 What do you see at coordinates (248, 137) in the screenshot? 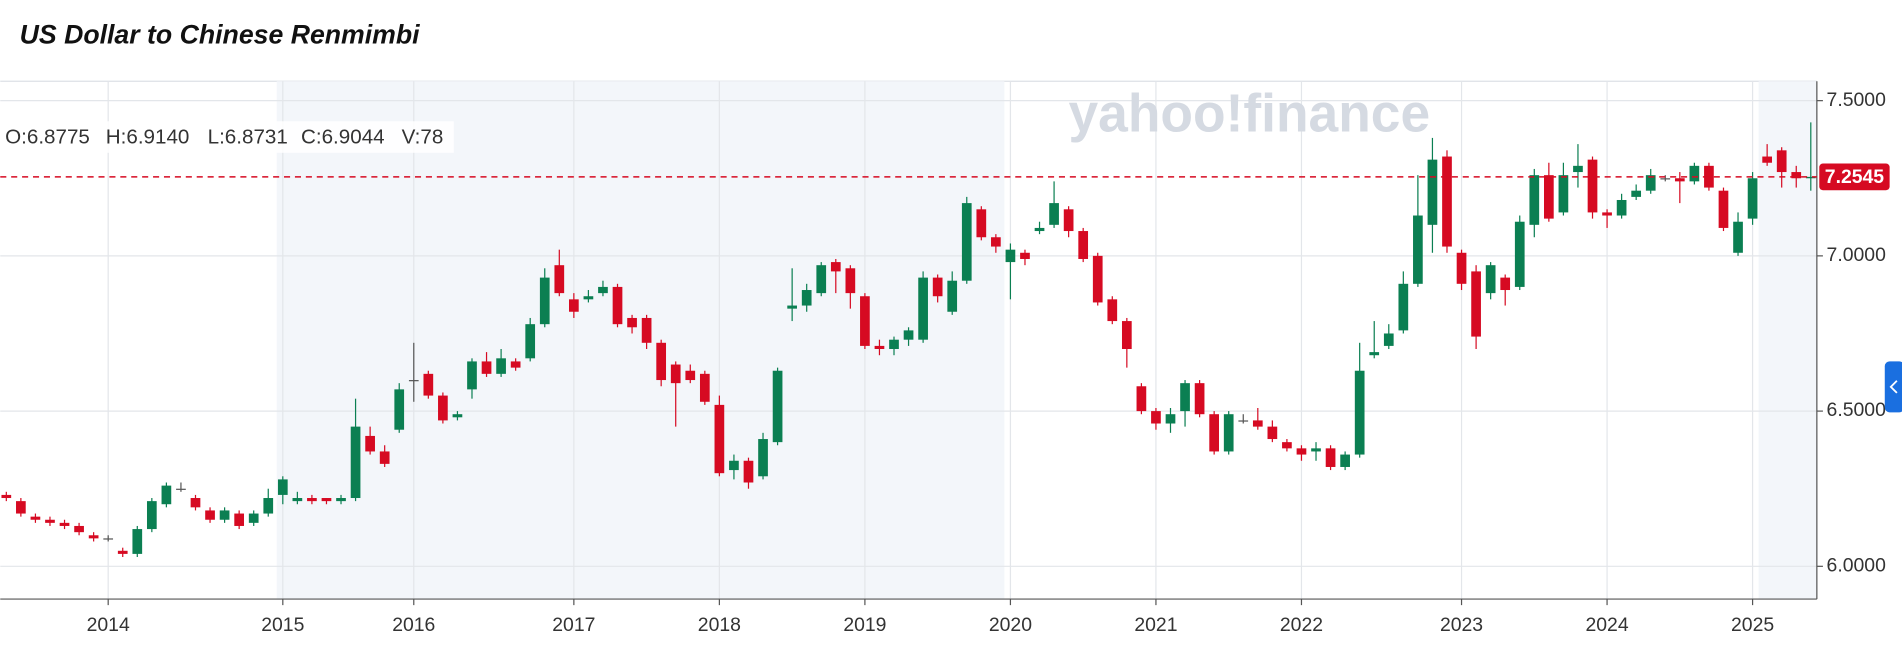
I see `readout-low: L:6.8731` at bounding box center [248, 137].